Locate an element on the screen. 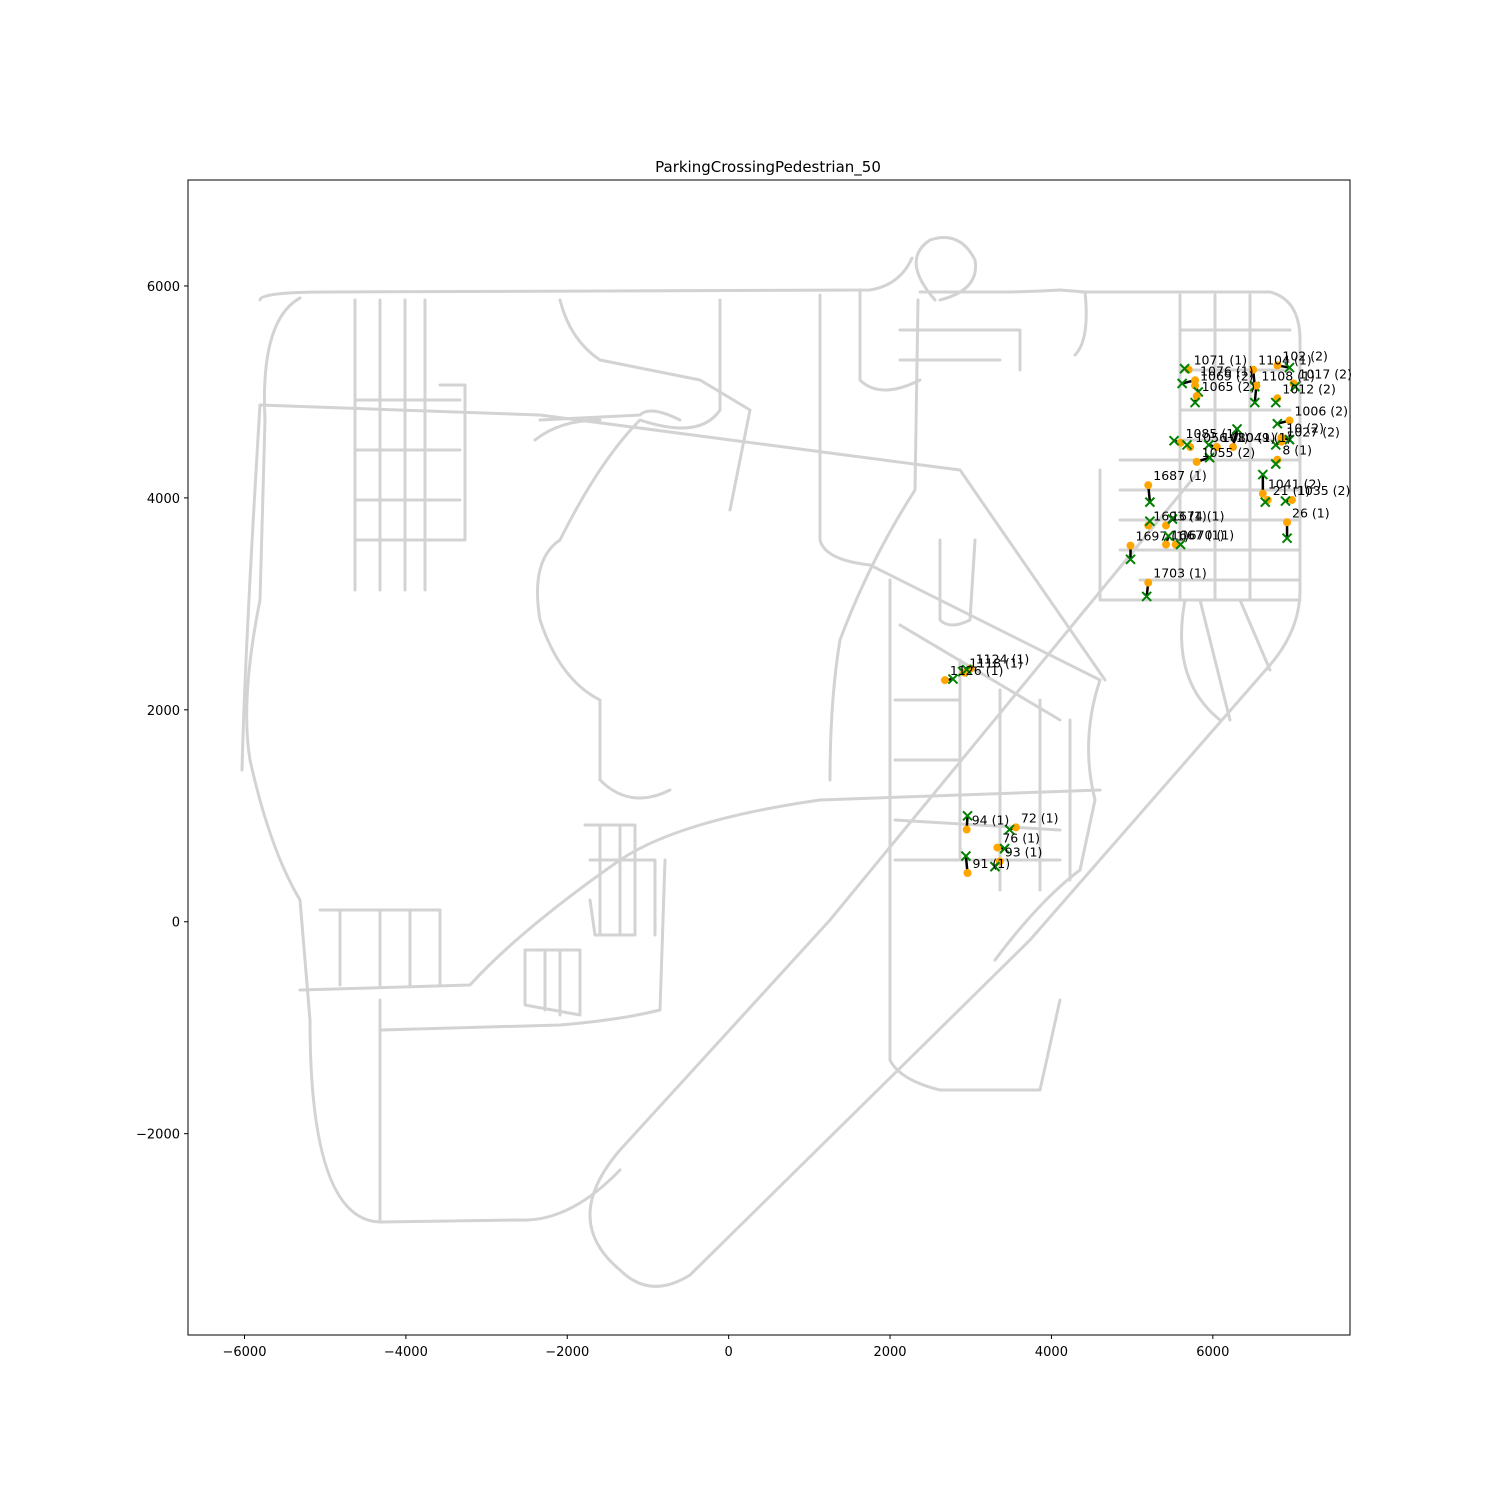 The image size is (1500, 1500). scenario-point: 1674 (1) is located at coordinates (1193, 519).